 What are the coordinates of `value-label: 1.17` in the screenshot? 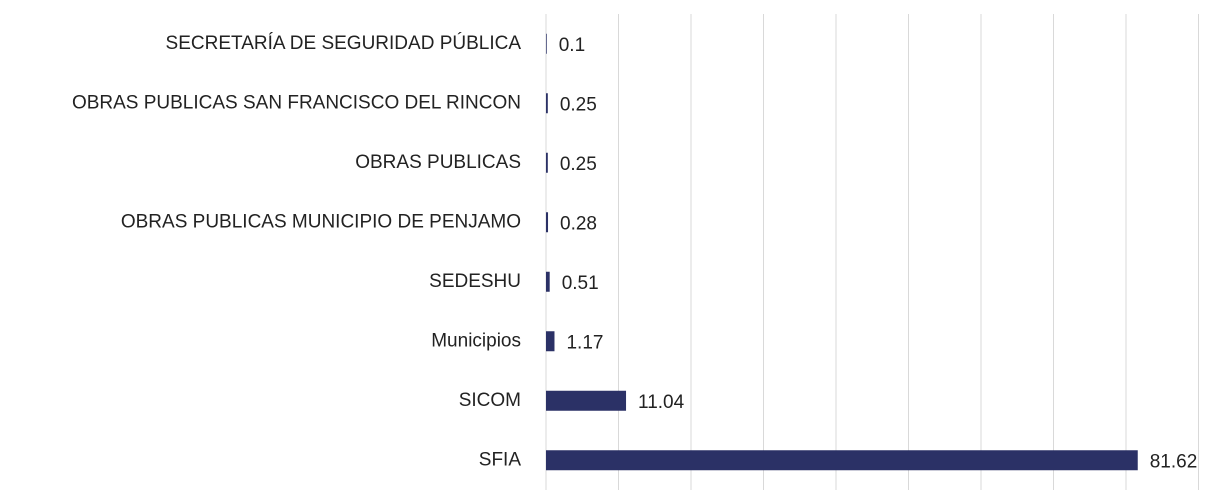 It's located at (584, 342).